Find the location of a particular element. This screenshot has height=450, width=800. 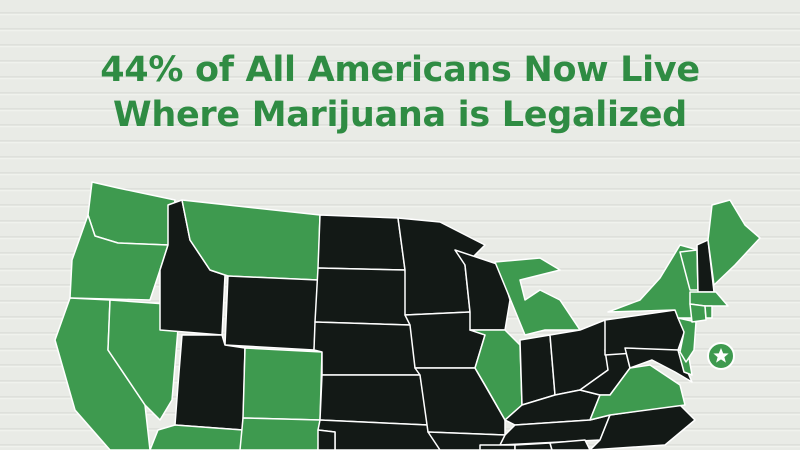

state-ma is located at coordinates (709, 299).